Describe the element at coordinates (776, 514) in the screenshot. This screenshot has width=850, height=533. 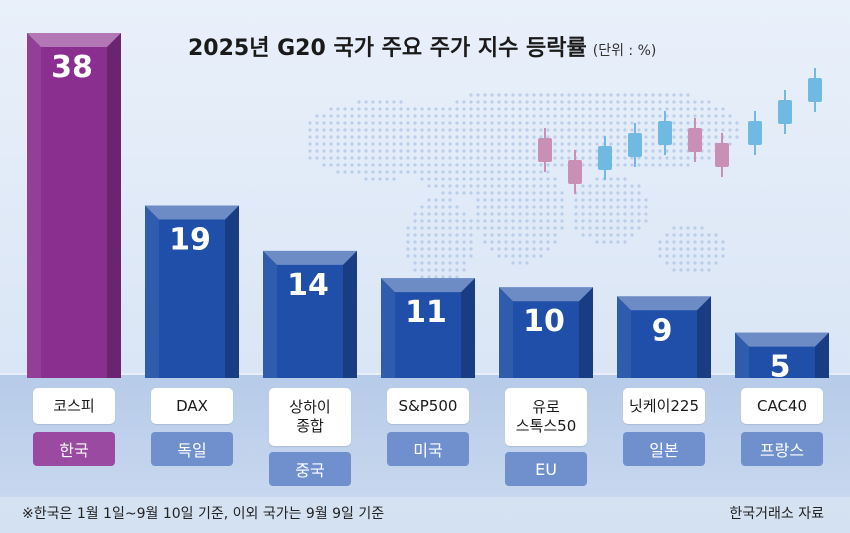
I see `source-note: 한국거래소 자료` at that location.